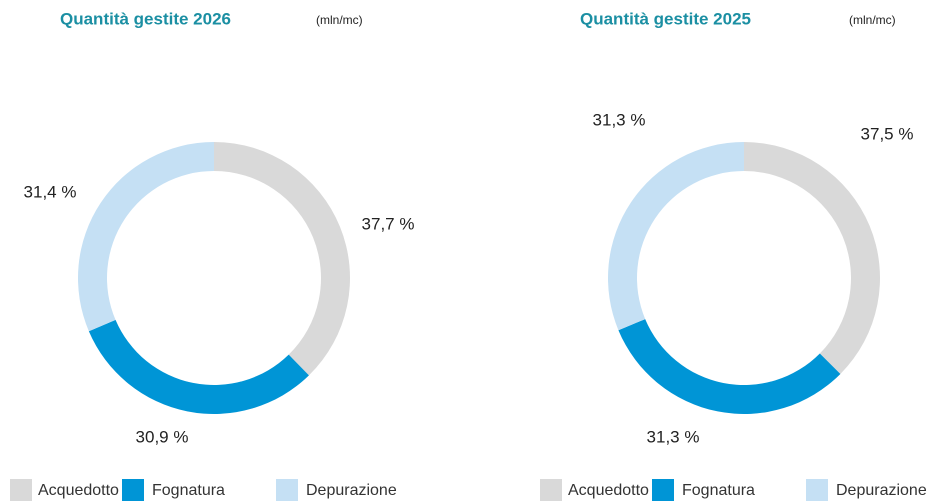  What do you see at coordinates (388, 223) in the screenshot?
I see `data-label: 37,7 %` at bounding box center [388, 223].